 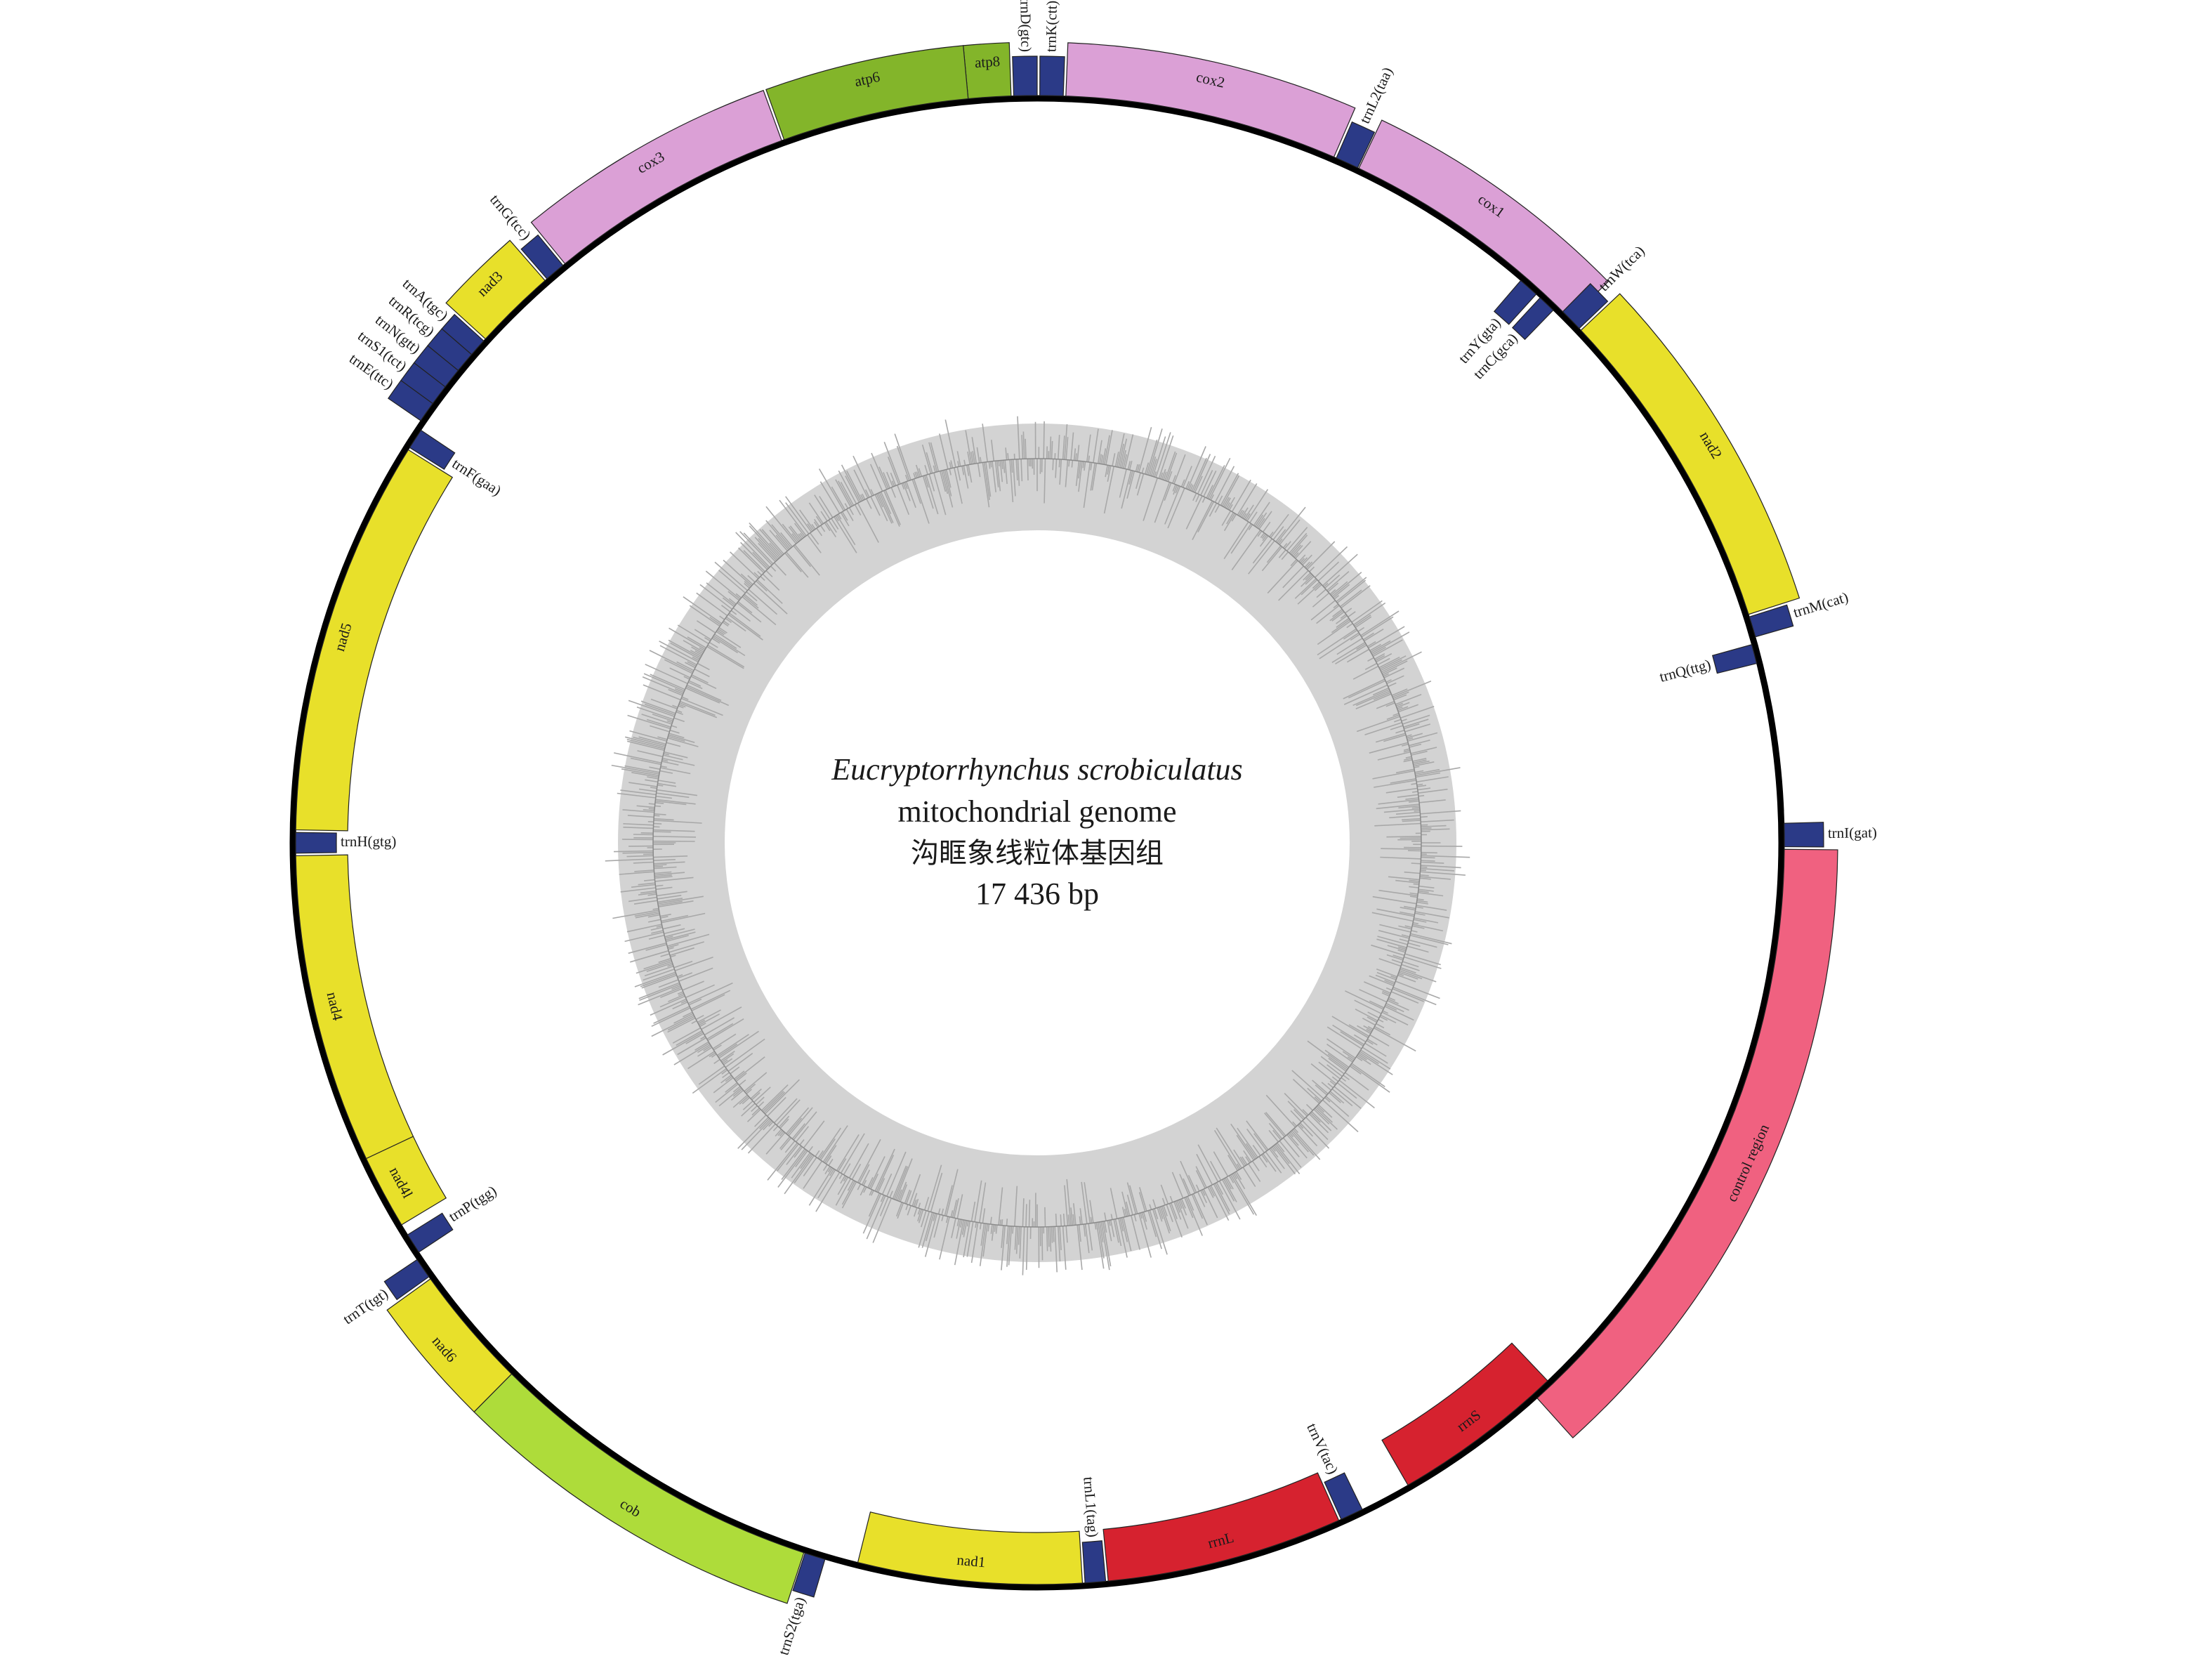 I want to click on gene-trnl2-taa, so click(x=1356, y=145).